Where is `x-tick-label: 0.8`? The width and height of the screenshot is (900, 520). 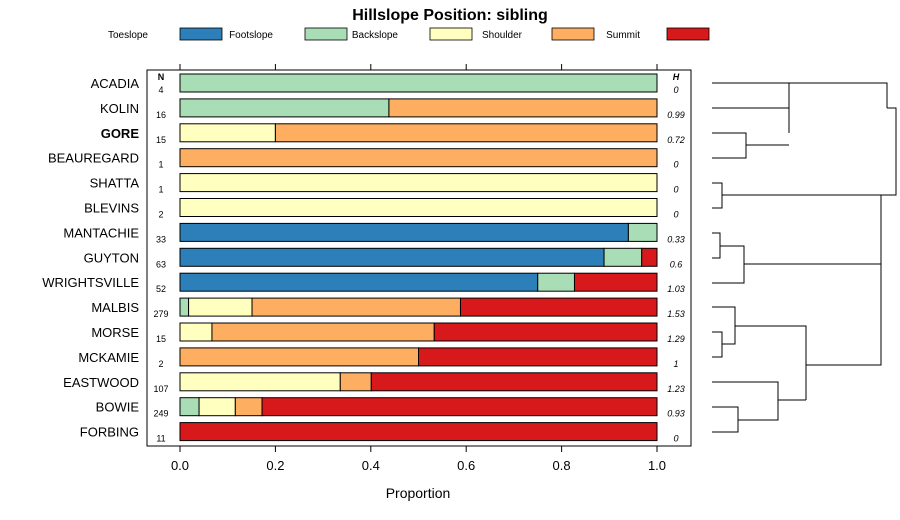 x-tick-label: 0.8 is located at coordinates (562, 465).